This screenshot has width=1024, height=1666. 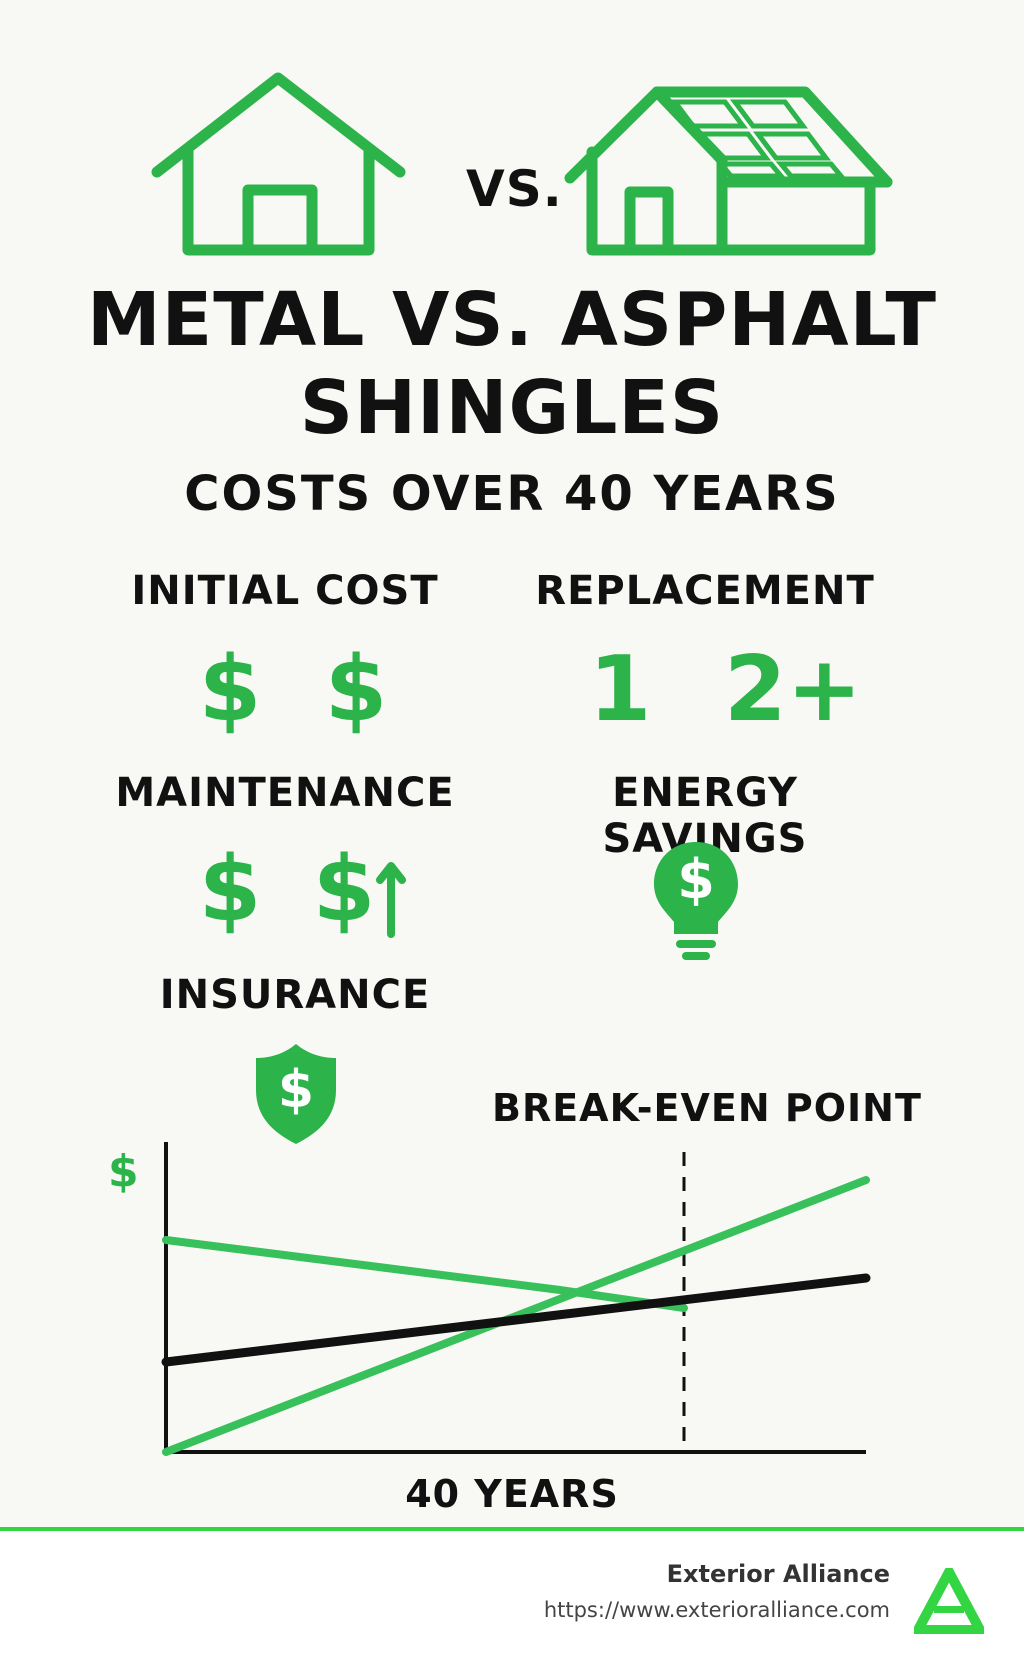 What do you see at coordinates (230, 889) in the screenshot?
I see `maintenance-metal-dollar: $` at bounding box center [230, 889].